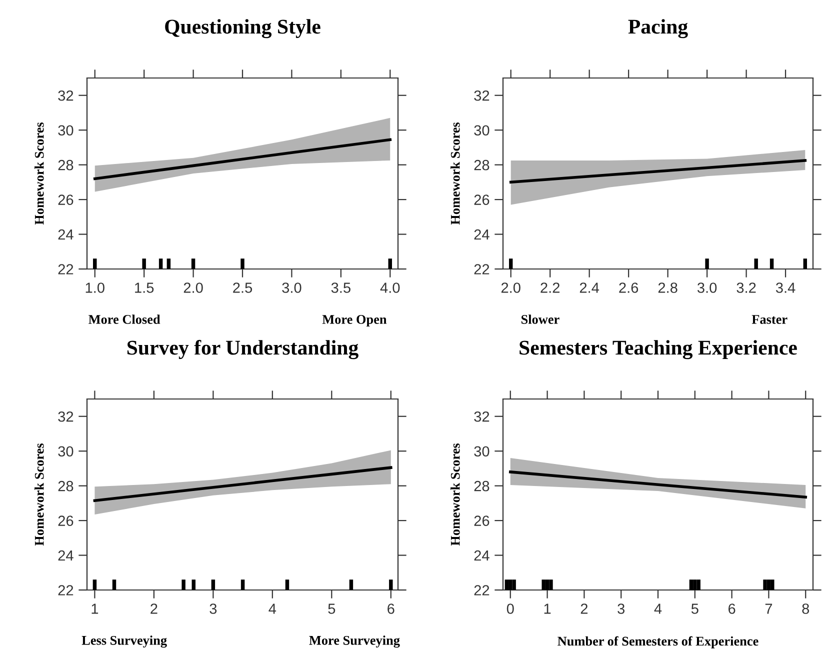 This screenshot has width=831, height=659. I want to click on x-tick-label: 3.4, so click(786, 287).